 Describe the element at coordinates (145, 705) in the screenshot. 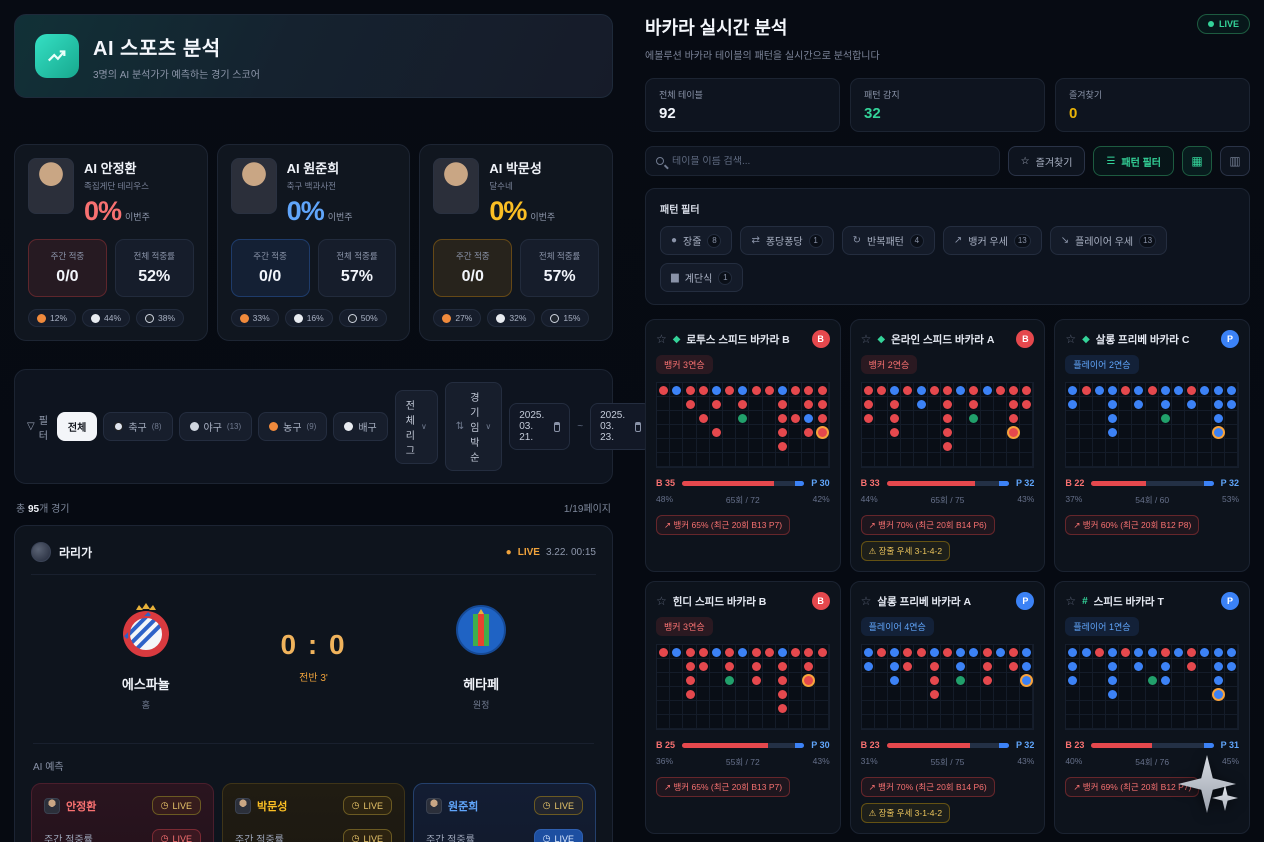

I see `home-team-side: 홈` at that location.